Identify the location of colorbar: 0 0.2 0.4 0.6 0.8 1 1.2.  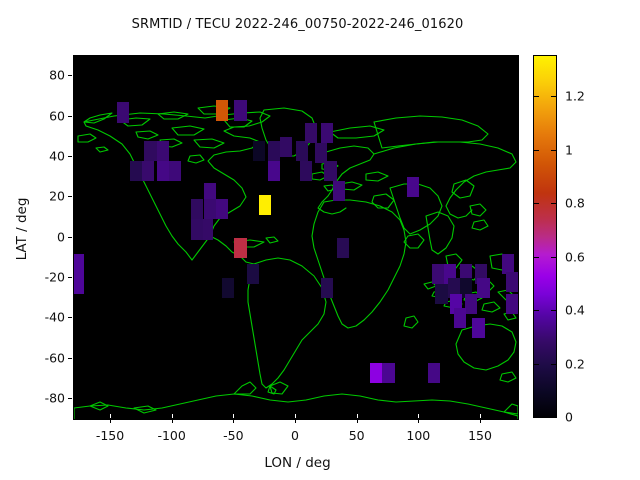
(559, 240).